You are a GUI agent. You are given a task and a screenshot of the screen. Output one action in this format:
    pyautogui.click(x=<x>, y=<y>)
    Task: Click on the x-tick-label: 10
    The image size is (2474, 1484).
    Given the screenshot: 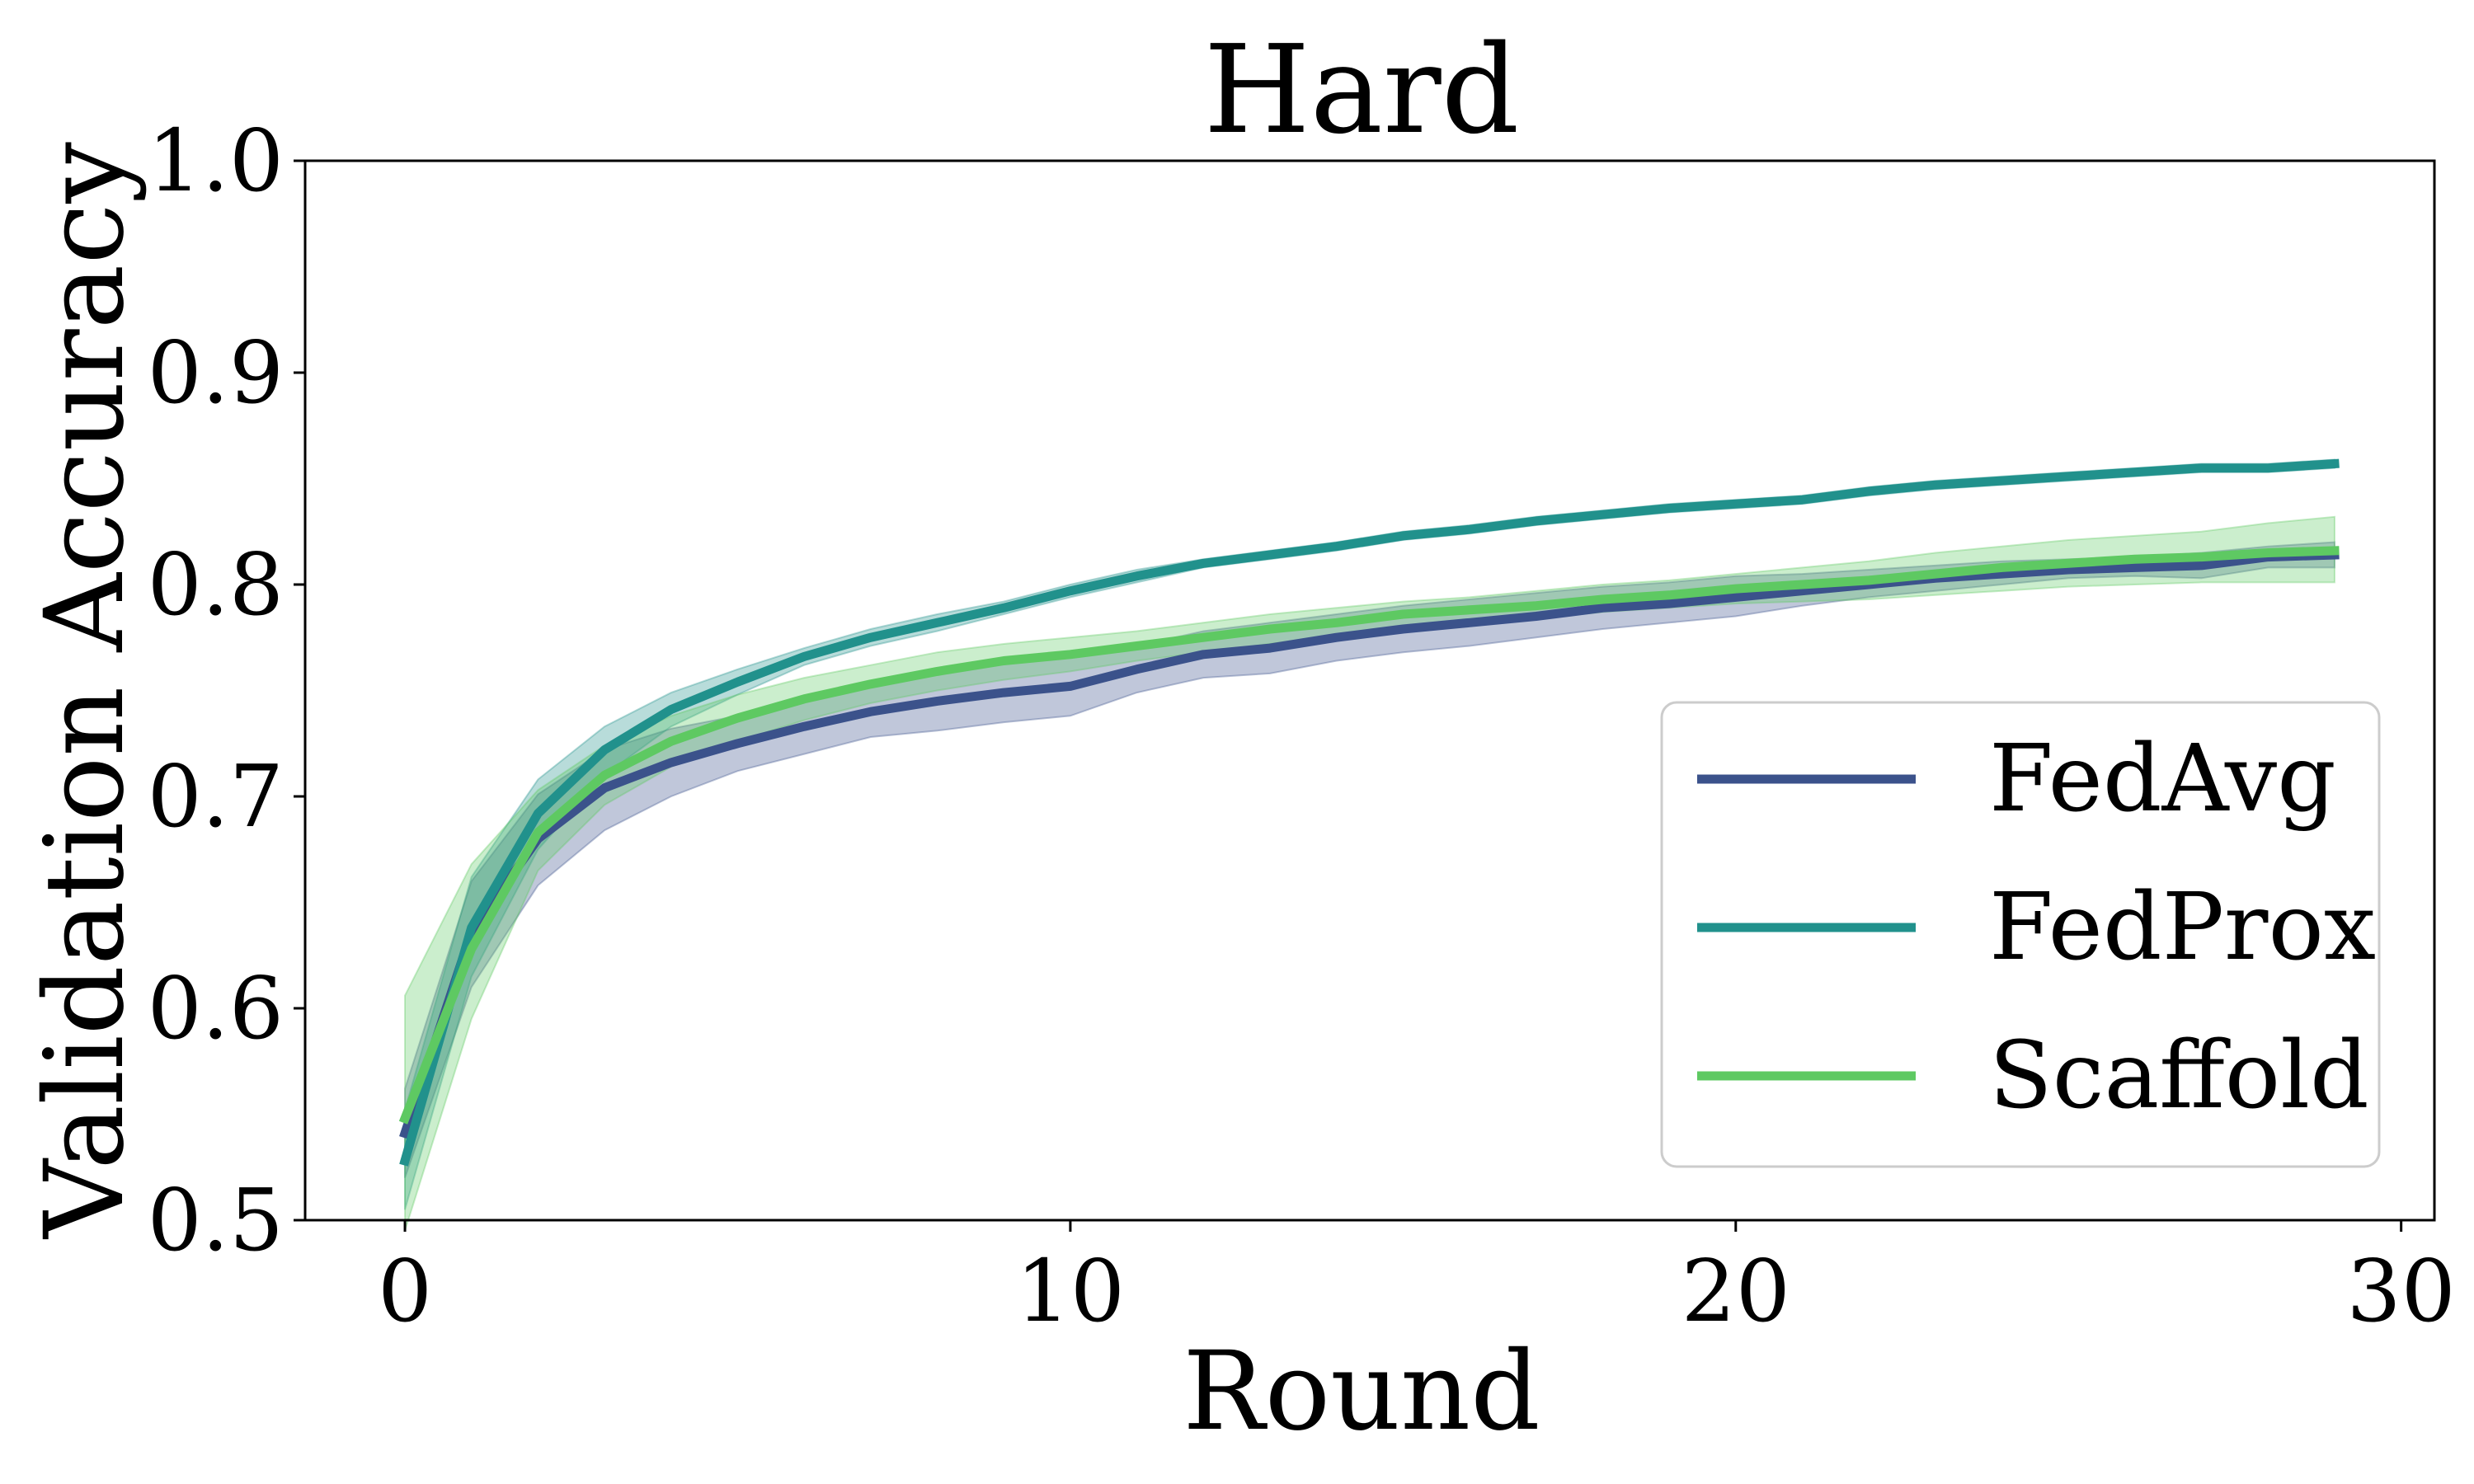 What is the action you would take?
    pyautogui.click(x=1070, y=1291)
    